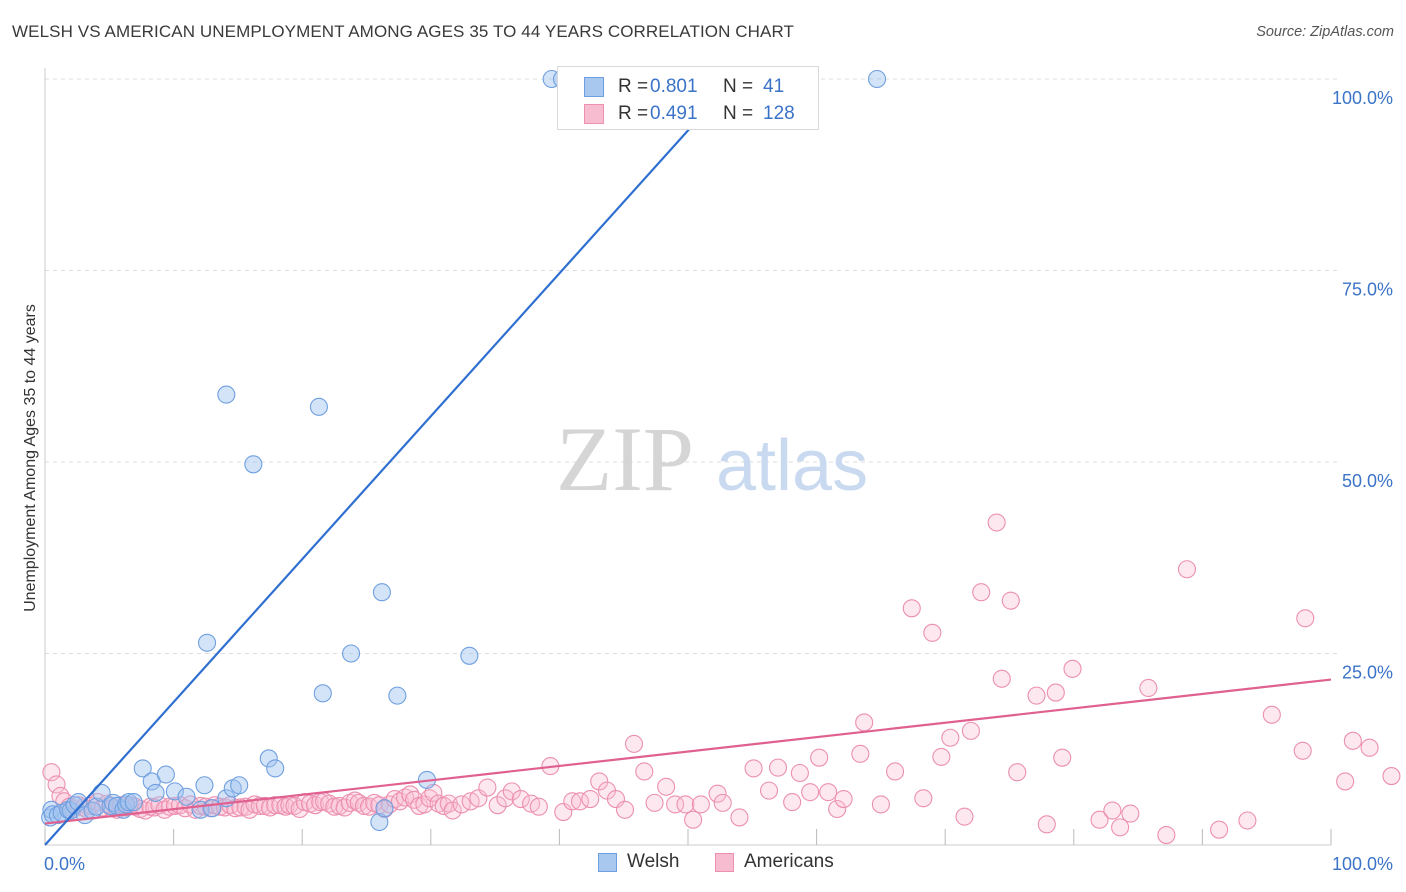 The image size is (1406, 892). I want to click on zipatlas-watermark: ZIP atlas, so click(712, 459).